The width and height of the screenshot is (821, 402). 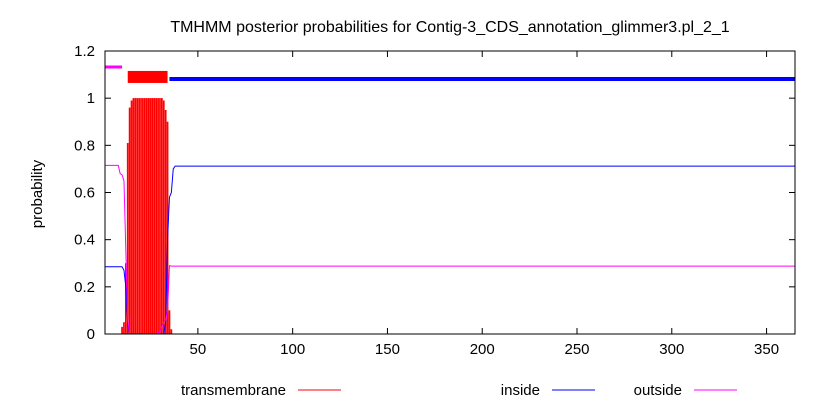 I want to click on legend-label-0: transmembrane, so click(x=233, y=390).